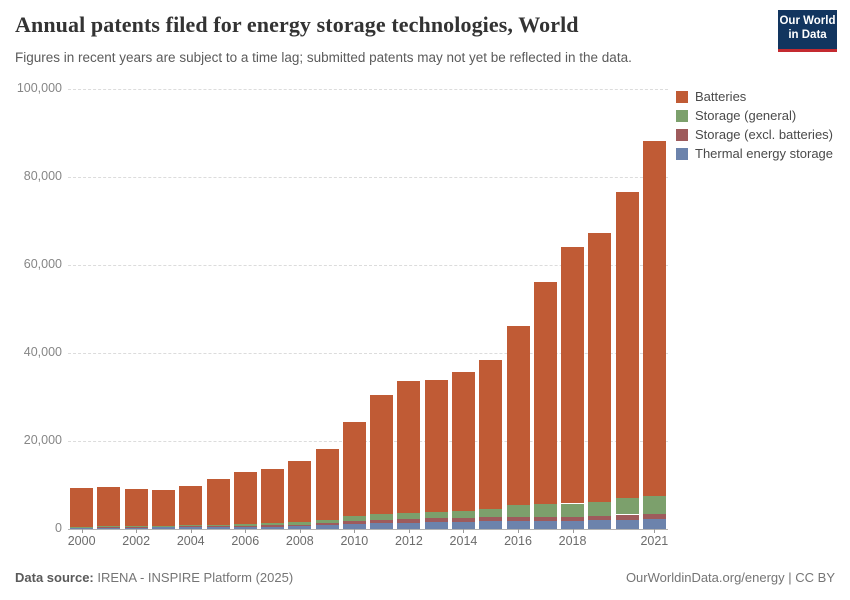  Describe the element at coordinates (42, 176) in the screenshot. I see `y-axis-label-80000: 80,000` at that location.